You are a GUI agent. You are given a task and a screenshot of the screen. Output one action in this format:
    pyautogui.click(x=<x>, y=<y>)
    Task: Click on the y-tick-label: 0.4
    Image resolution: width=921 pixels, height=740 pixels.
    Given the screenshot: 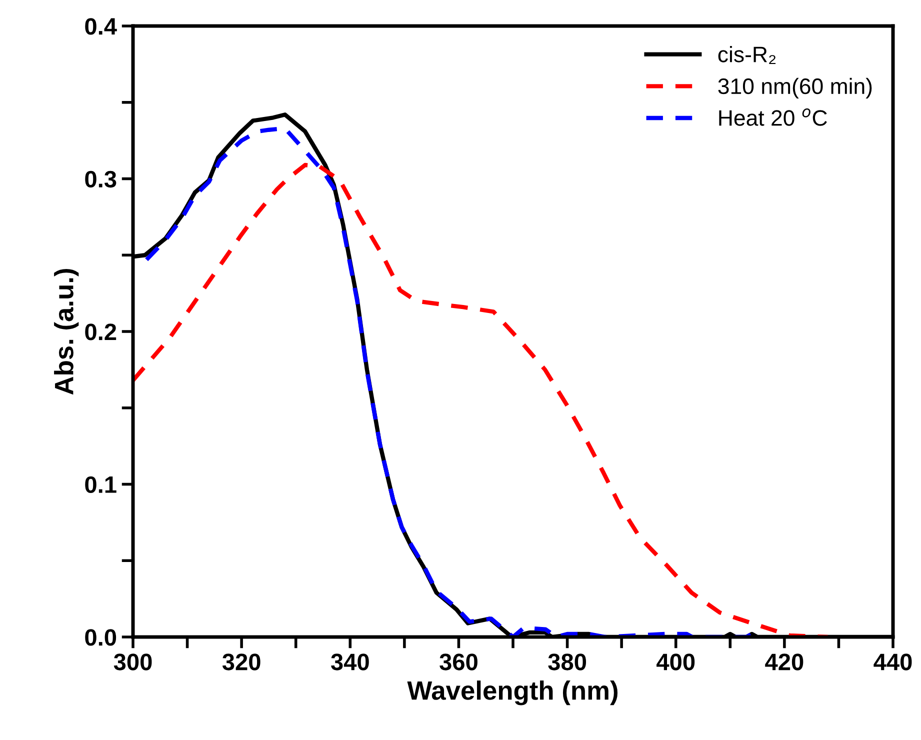 What is the action you would take?
    pyautogui.click(x=101, y=26)
    